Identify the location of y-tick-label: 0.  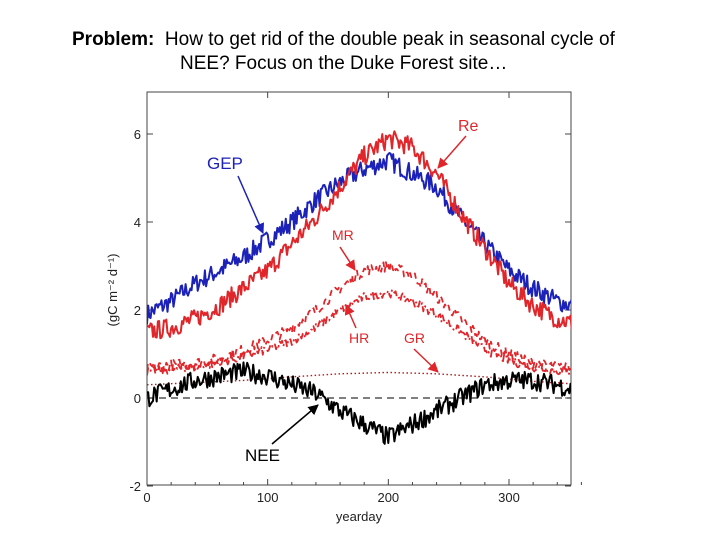
(137, 398).